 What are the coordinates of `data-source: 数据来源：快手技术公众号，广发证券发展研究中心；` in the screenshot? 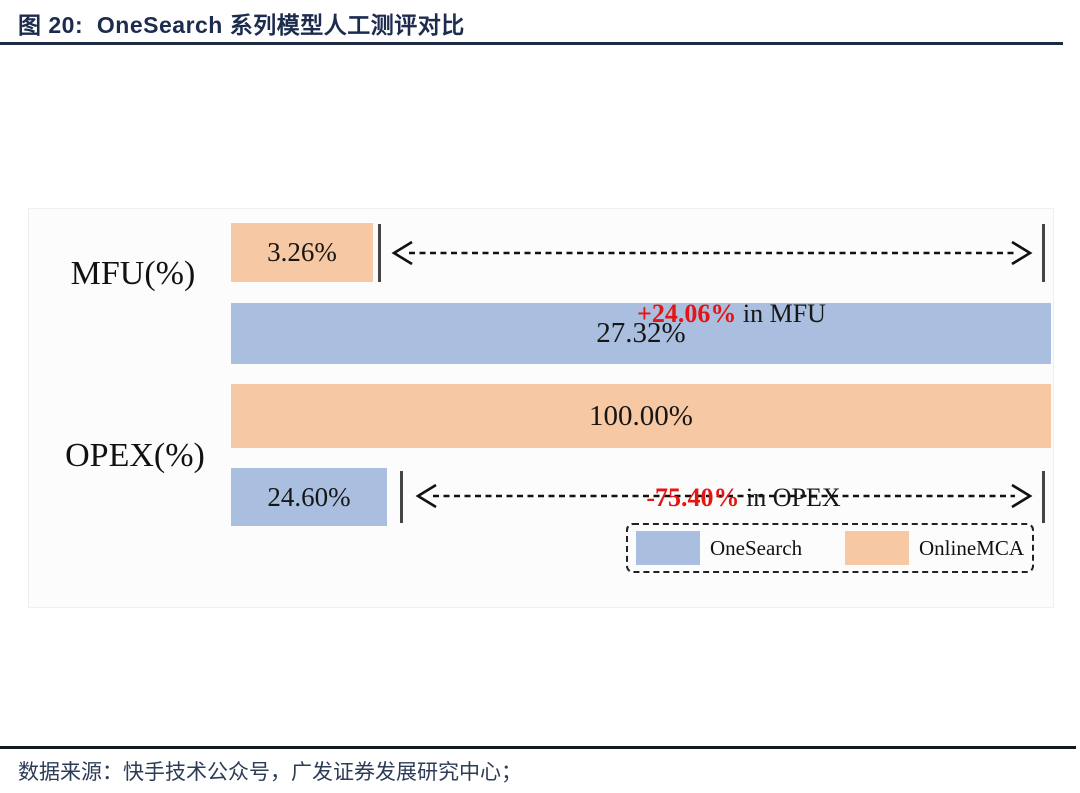 It's located at (270, 772).